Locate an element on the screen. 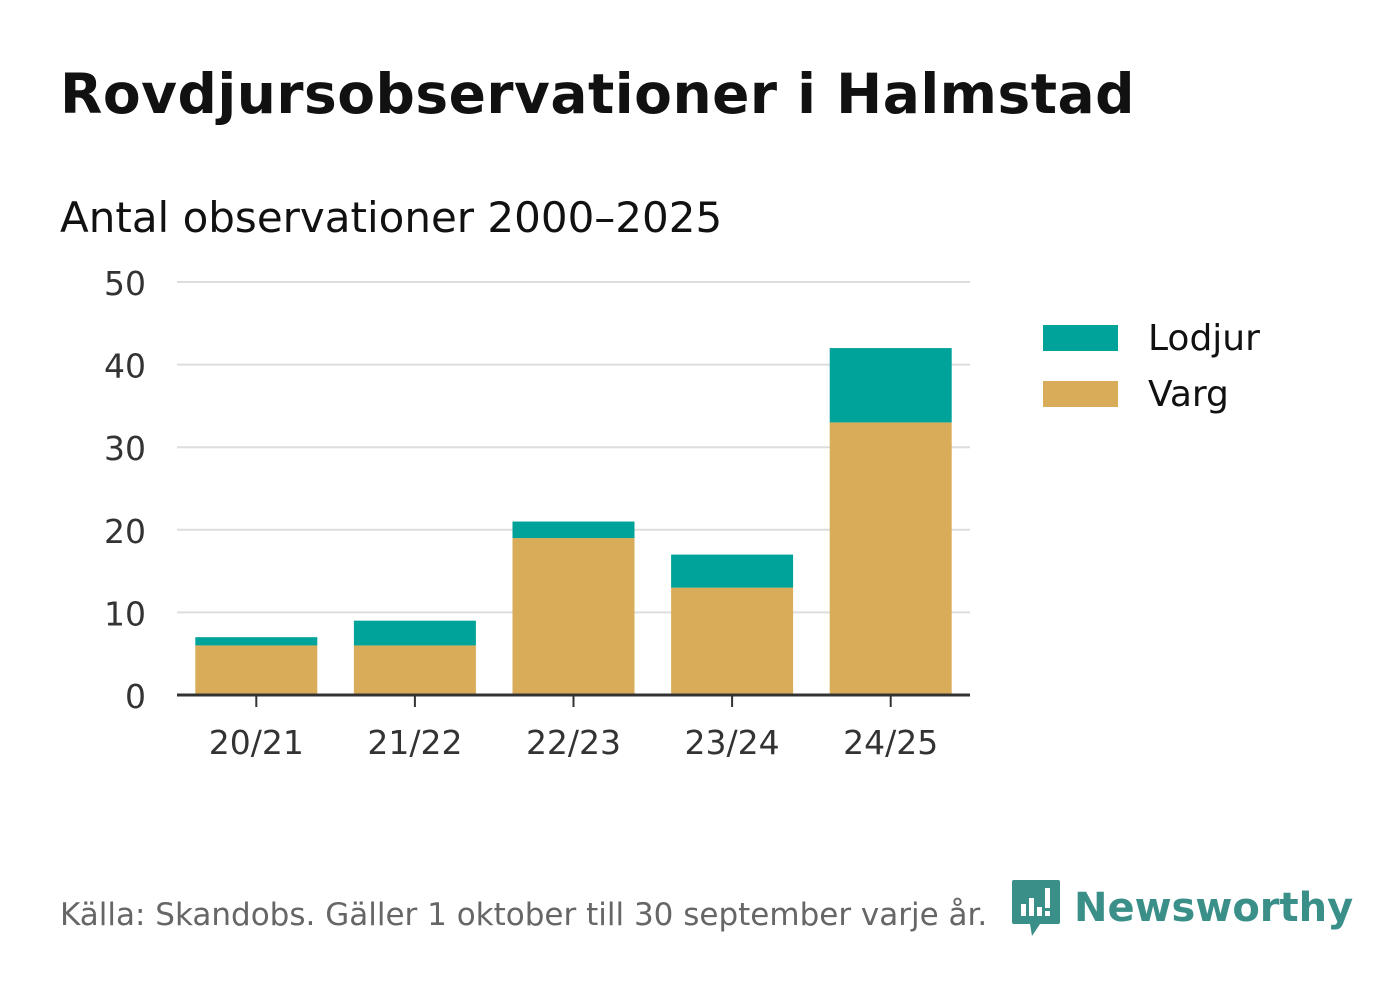  brand-name: Newsworthy is located at coordinates (1214, 908).